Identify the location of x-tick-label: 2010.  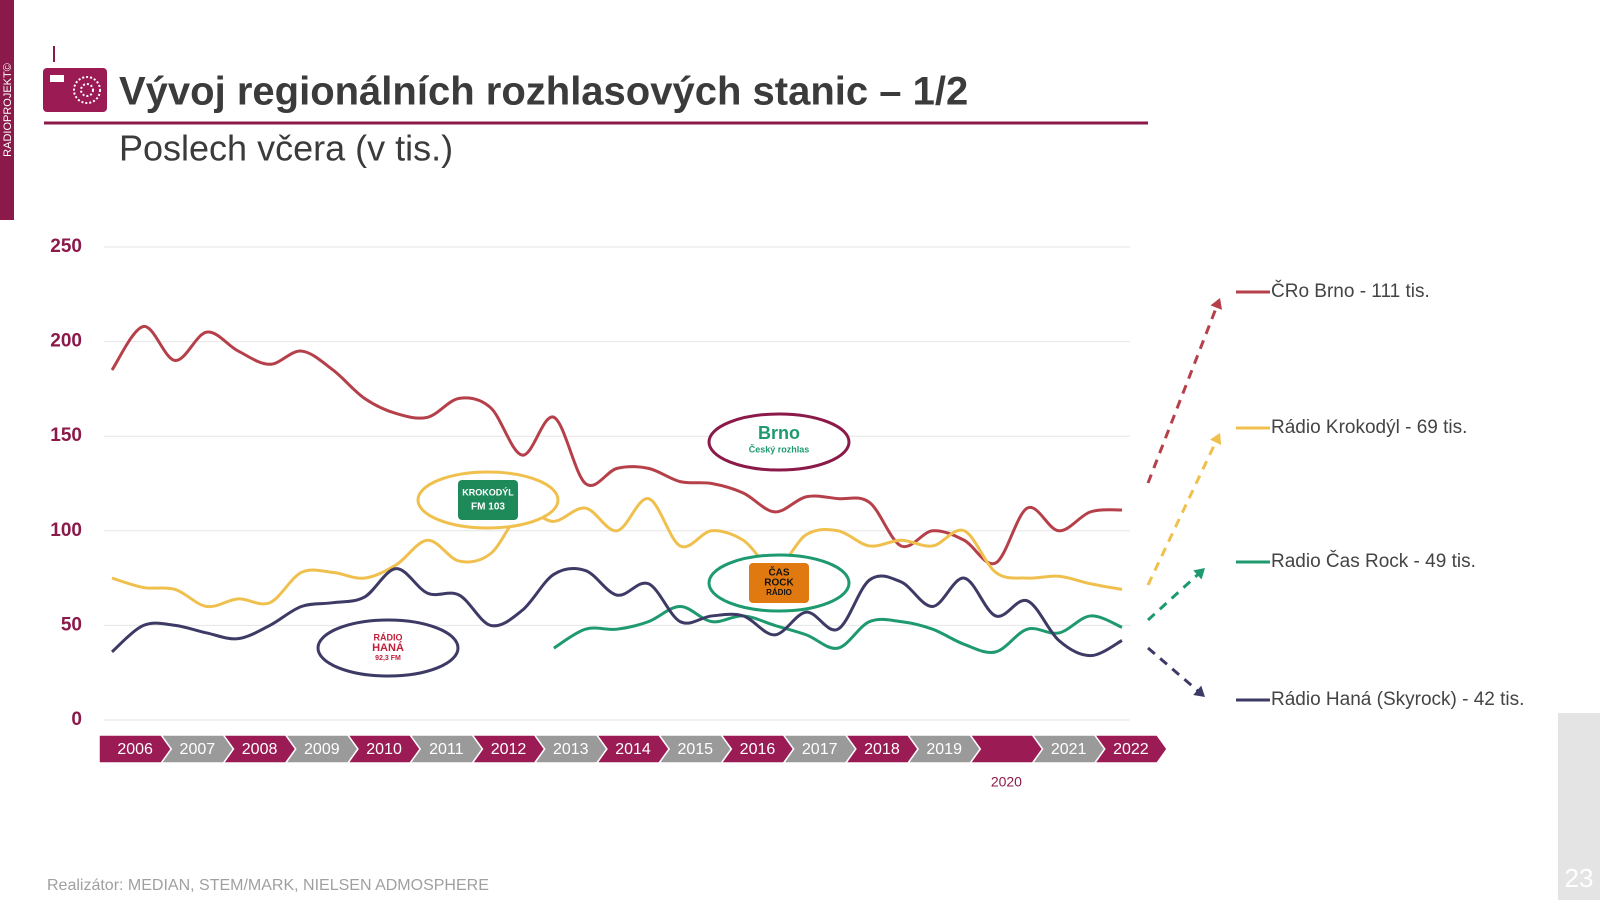
(384, 749).